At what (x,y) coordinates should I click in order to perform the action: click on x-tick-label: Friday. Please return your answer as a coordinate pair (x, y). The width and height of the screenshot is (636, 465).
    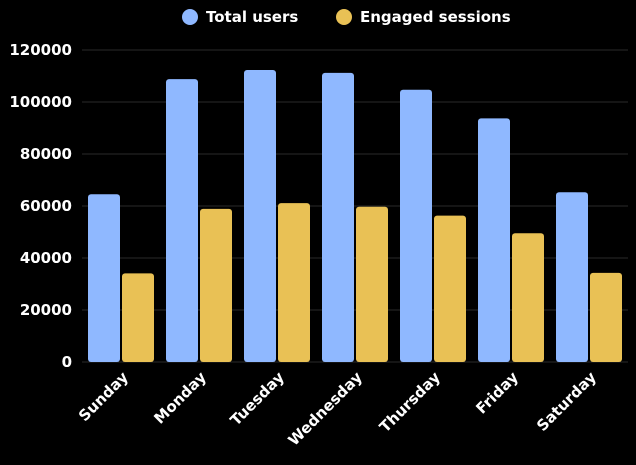
    Looking at the image, I should click on (497, 393).